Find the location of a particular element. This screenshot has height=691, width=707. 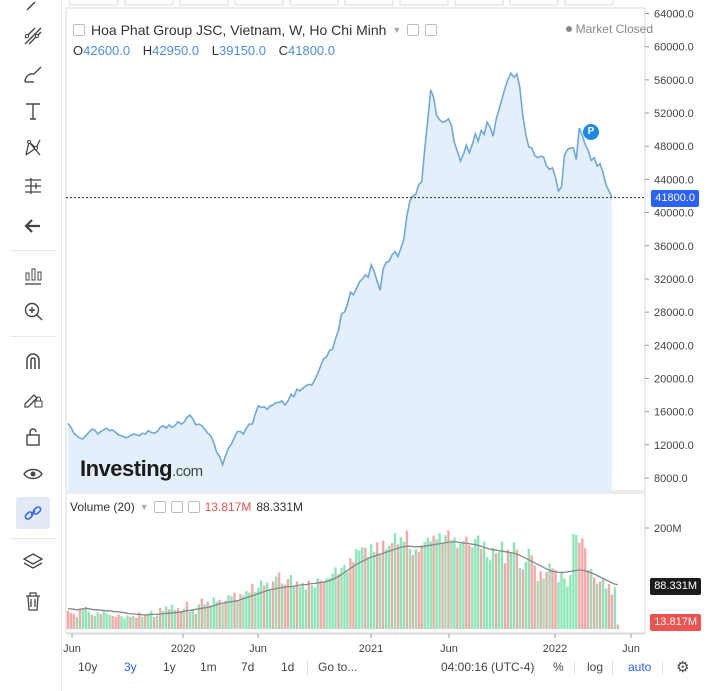

auto-toggle: auto is located at coordinates (640, 667).